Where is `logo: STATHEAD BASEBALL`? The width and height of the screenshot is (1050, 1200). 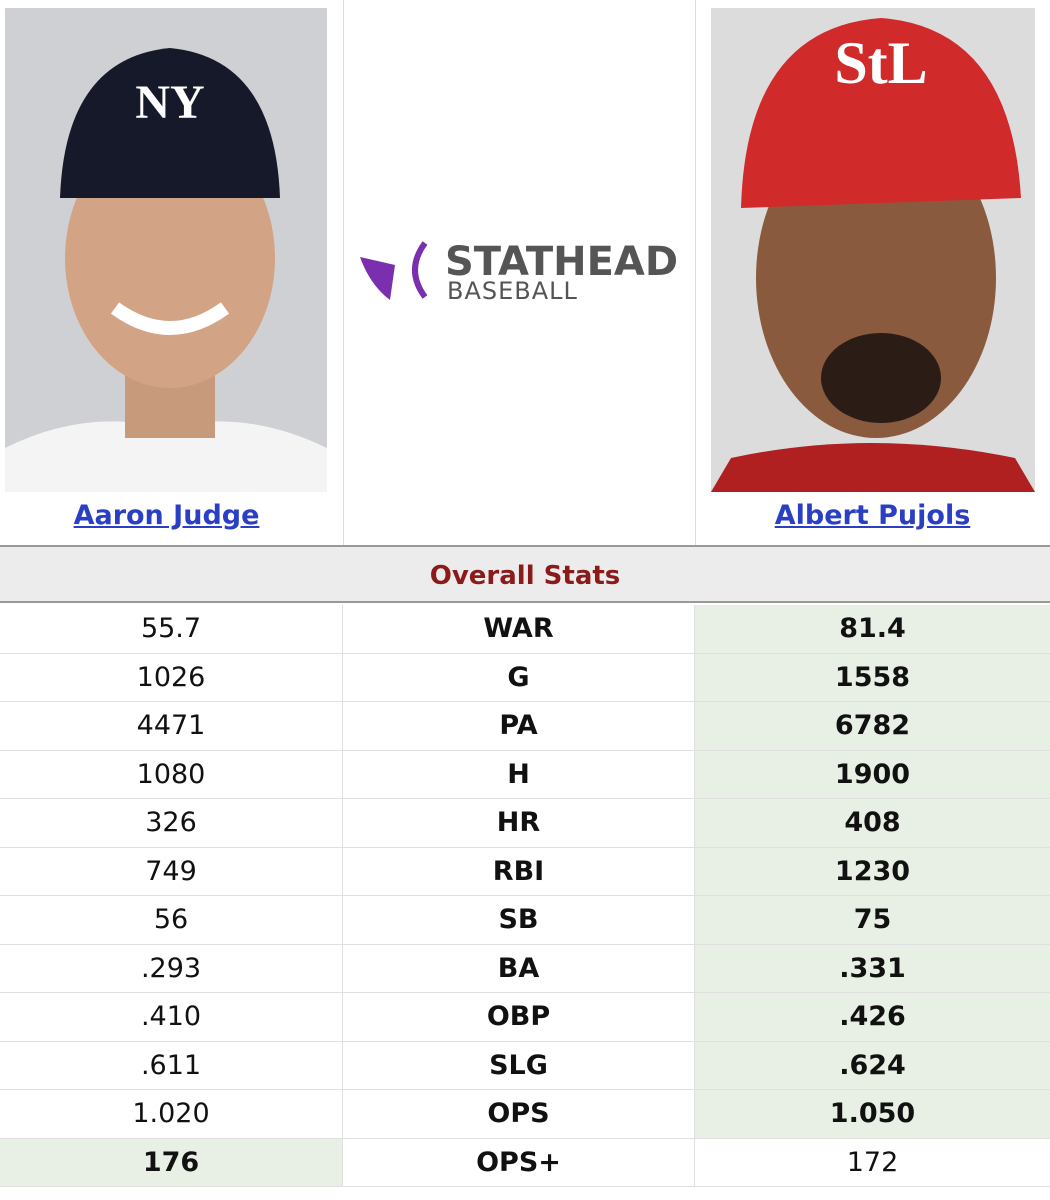 logo: STATHEAD BASEBALL is located at coordinates (519, 272).